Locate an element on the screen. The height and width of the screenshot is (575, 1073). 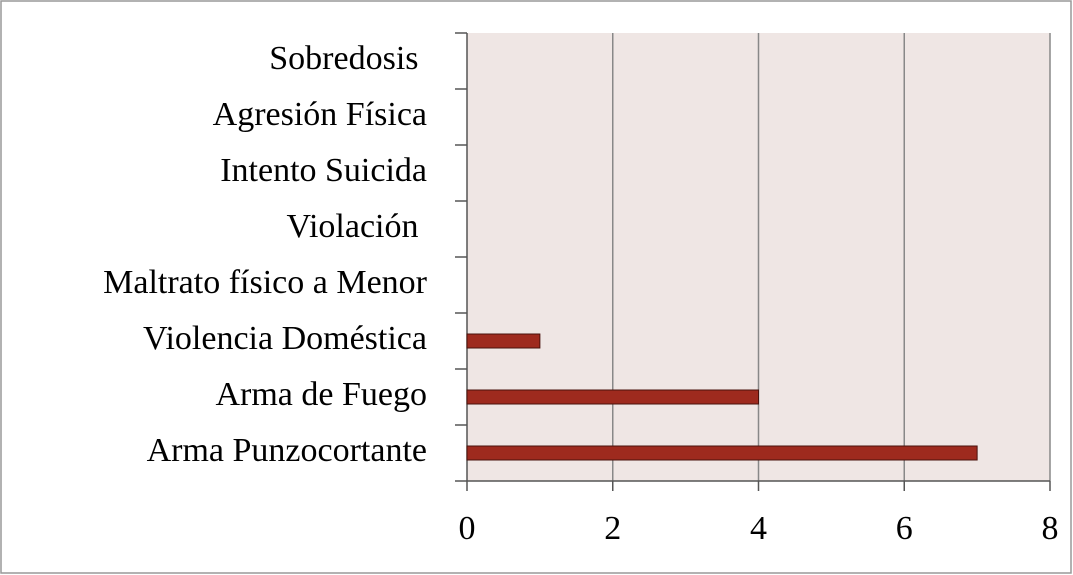
y-tick-label: Intento Suicida is located at coordinates (323, 170).